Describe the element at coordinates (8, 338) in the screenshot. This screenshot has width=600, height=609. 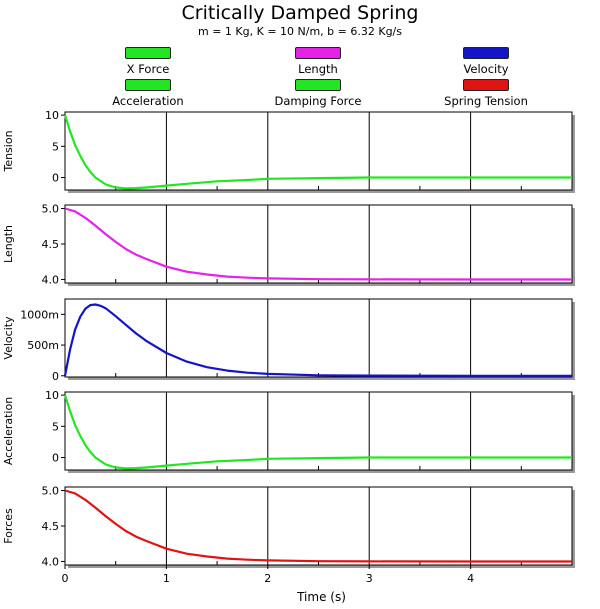
I see `y-axis-label: Velocity` at that location.